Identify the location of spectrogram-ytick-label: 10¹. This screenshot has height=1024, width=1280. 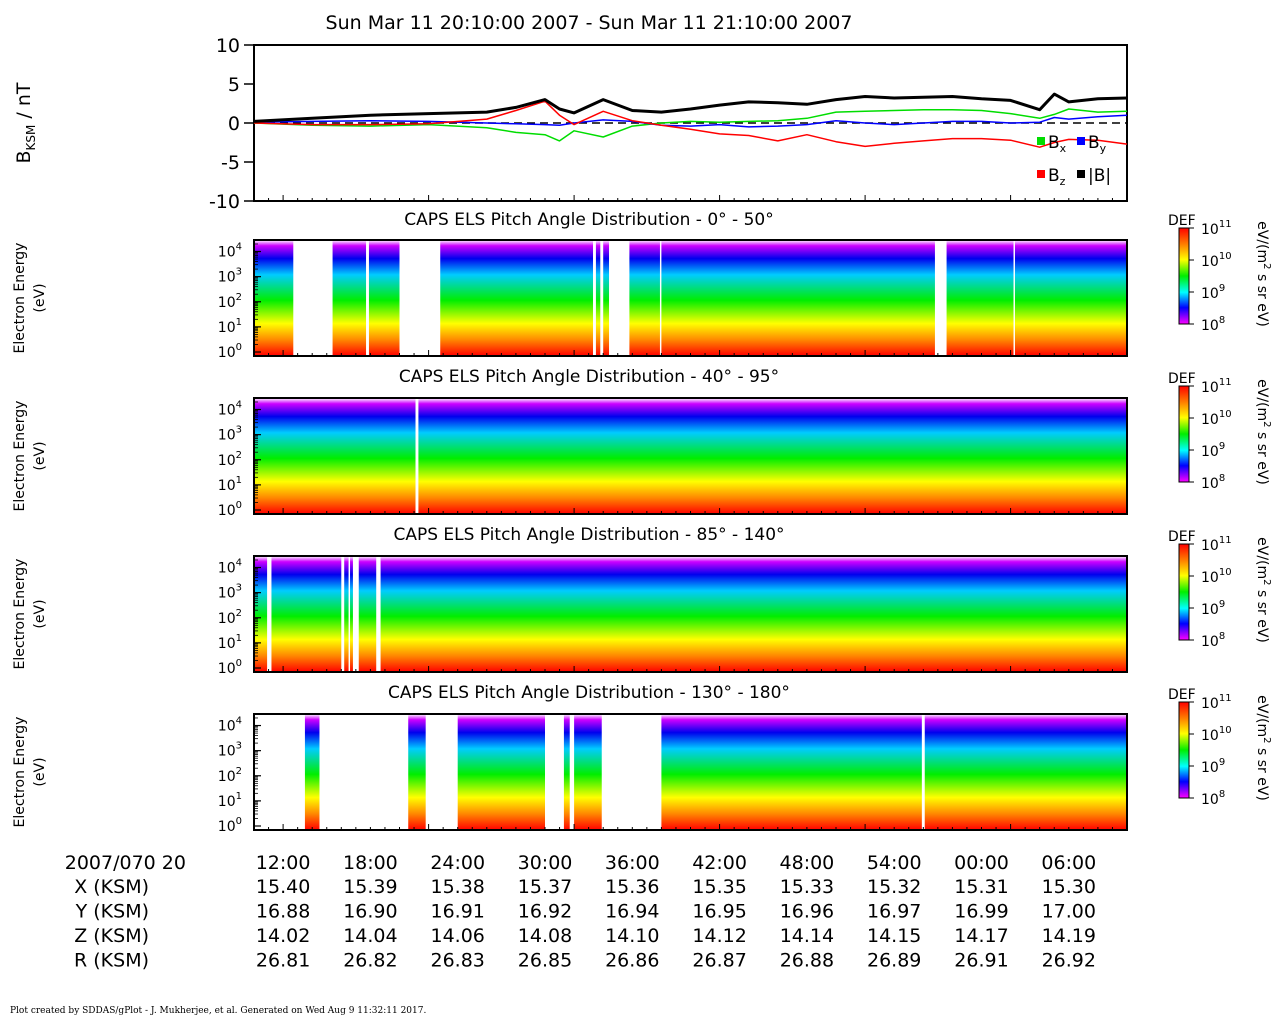
(230, 800).